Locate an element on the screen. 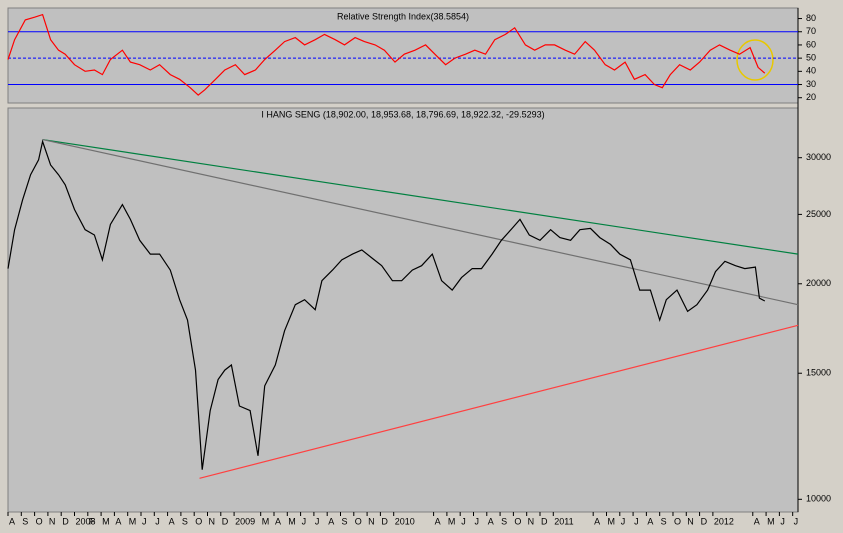  y-tick-label: 10000 is located at coordinates (818, 499).